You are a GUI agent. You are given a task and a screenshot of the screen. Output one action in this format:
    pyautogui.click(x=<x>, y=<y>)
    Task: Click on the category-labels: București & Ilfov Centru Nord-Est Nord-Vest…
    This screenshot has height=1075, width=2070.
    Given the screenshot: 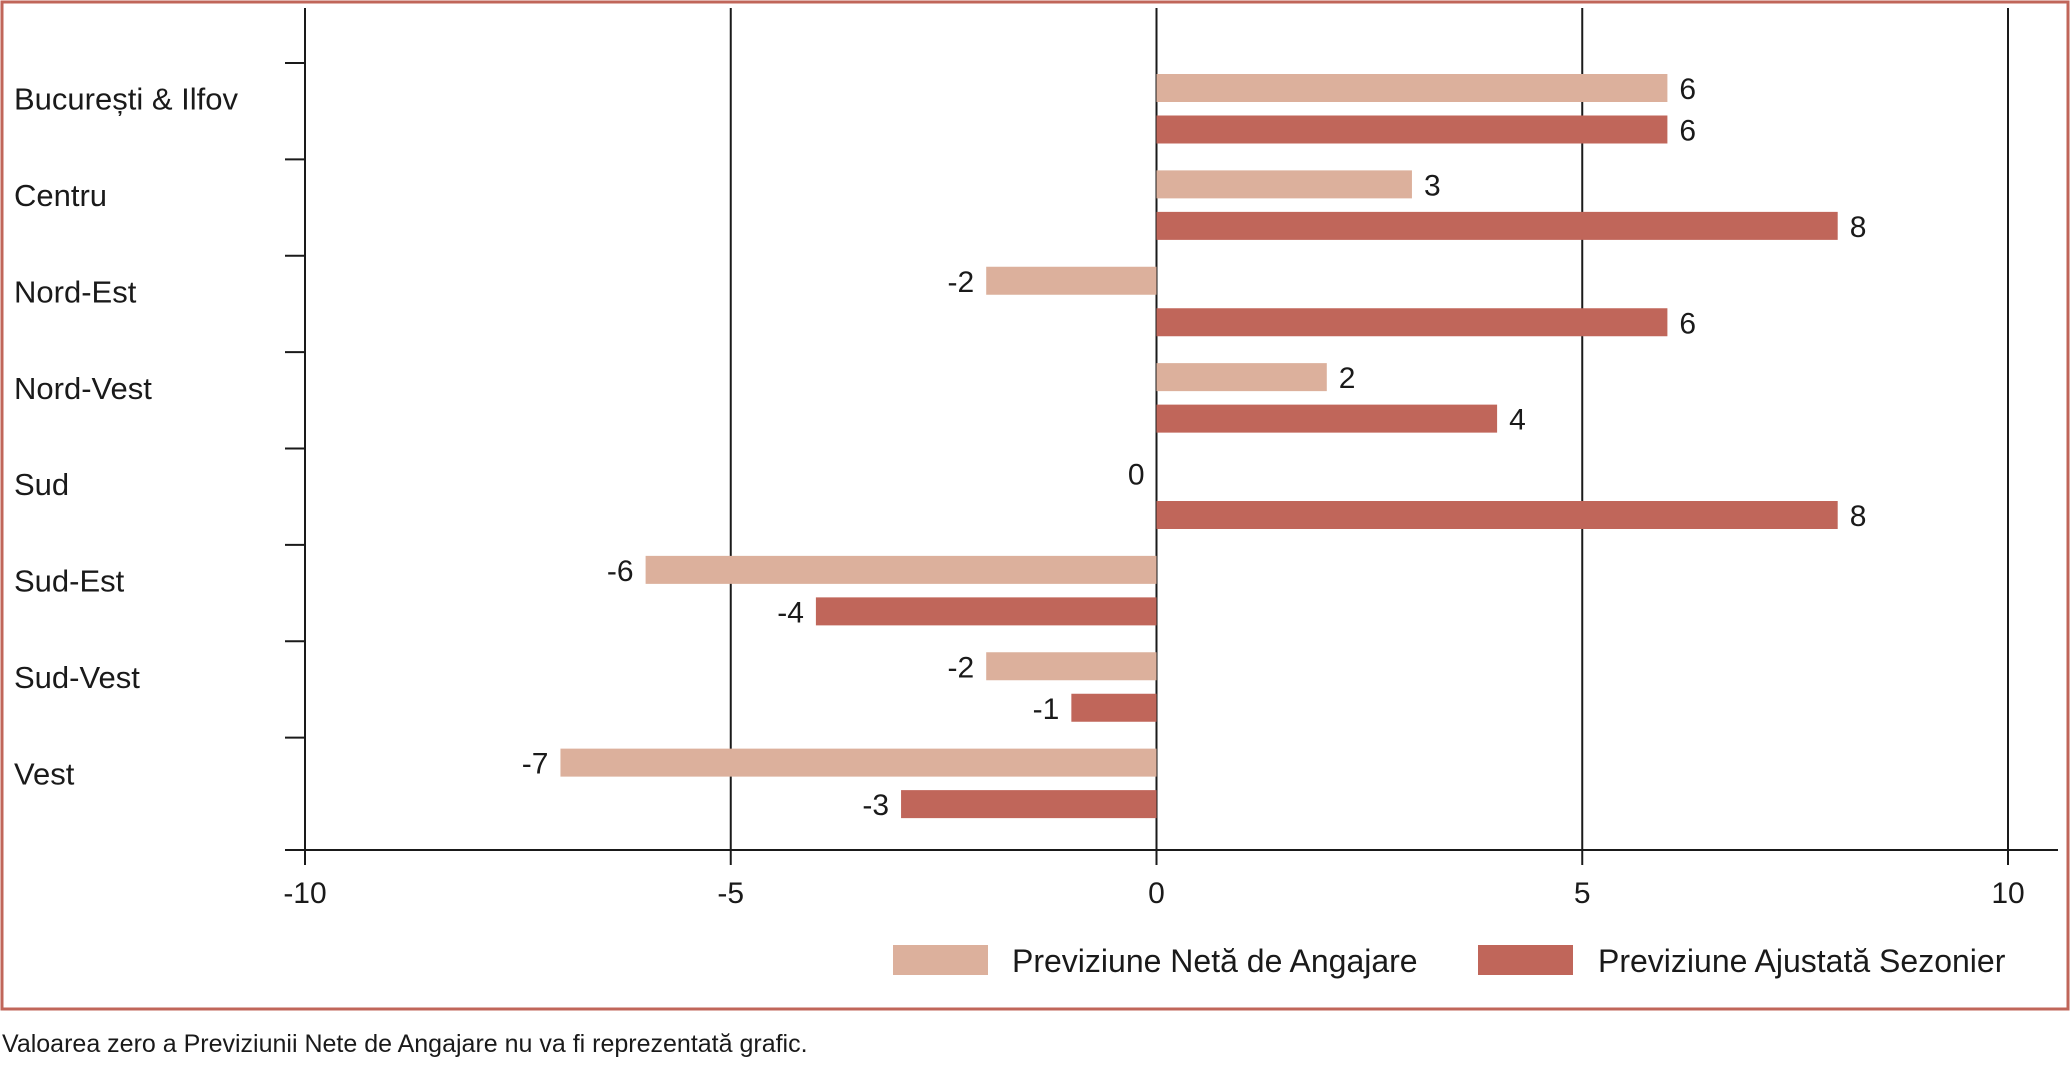 What is the action you would take?
    pyautogui.click(x=126, y=437)
    